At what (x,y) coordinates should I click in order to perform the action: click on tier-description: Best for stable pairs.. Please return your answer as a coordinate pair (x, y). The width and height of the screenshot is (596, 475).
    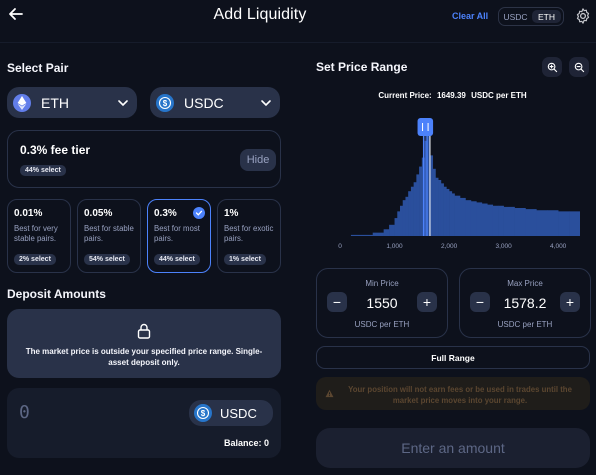
    Looking at the image, I should click on (109, 233).